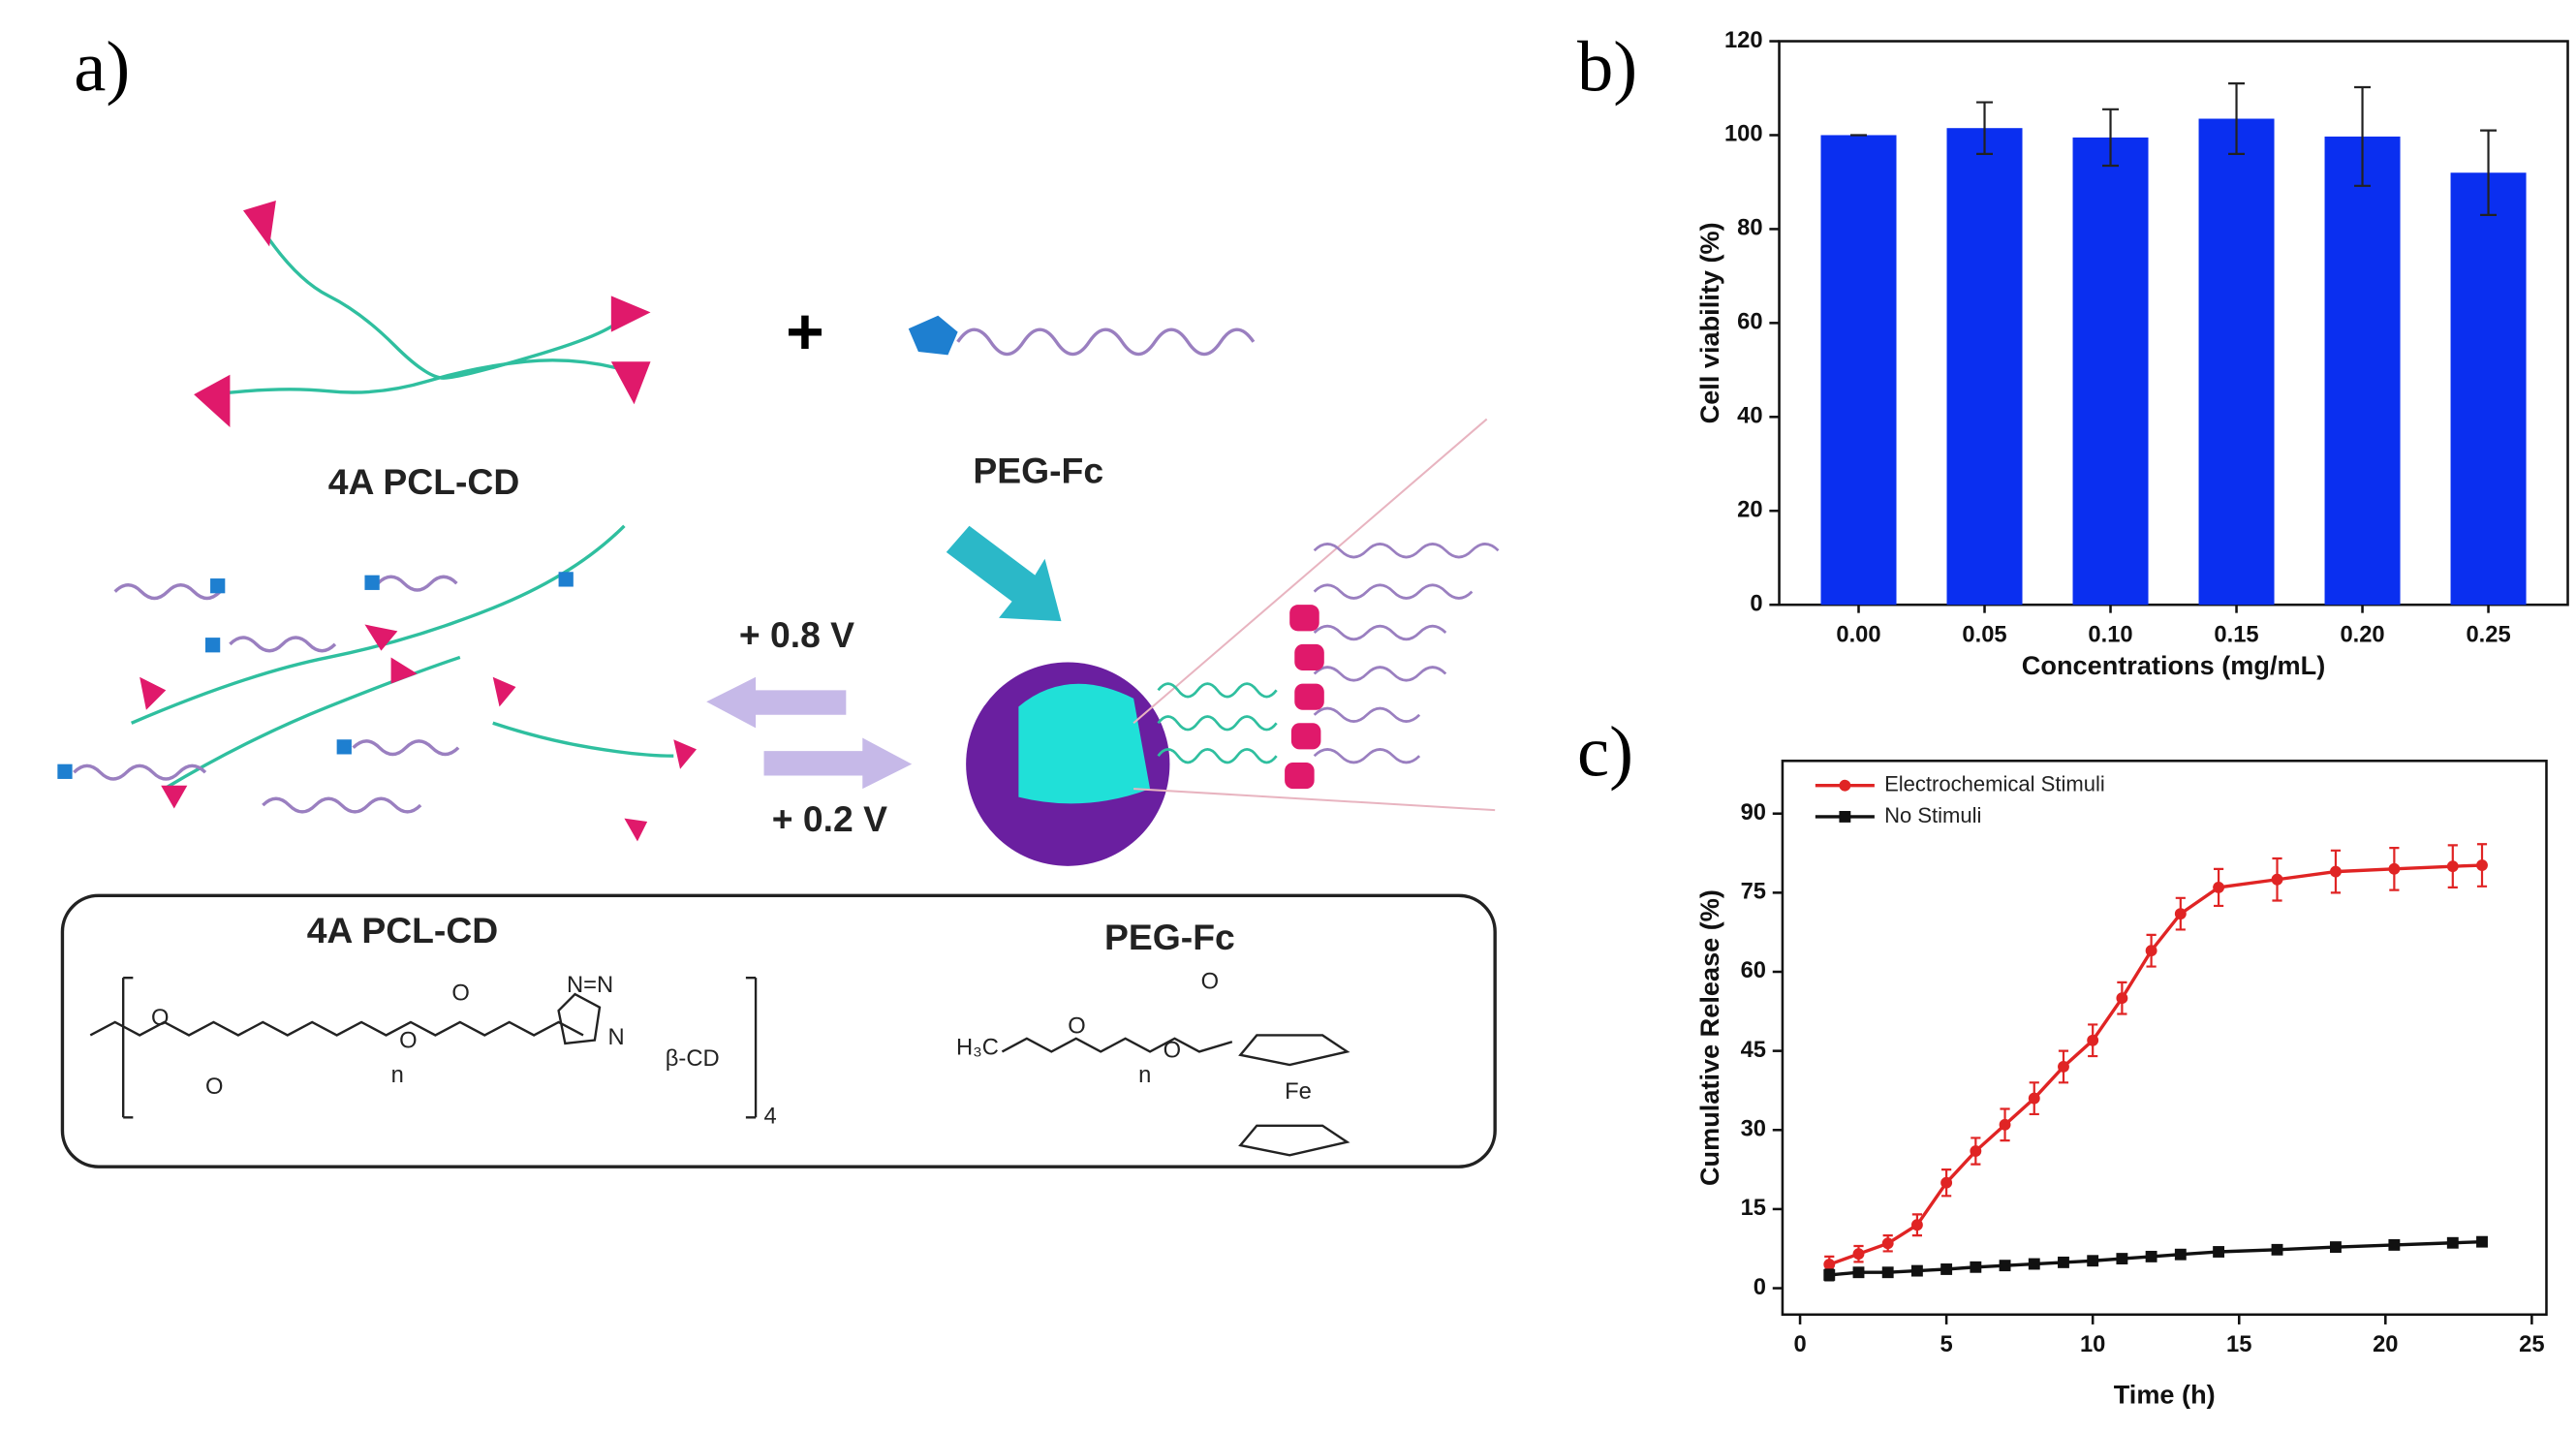 The image size is (2576, 1433). I want to click on y-tick-label: 45, so click(1753, 1050).